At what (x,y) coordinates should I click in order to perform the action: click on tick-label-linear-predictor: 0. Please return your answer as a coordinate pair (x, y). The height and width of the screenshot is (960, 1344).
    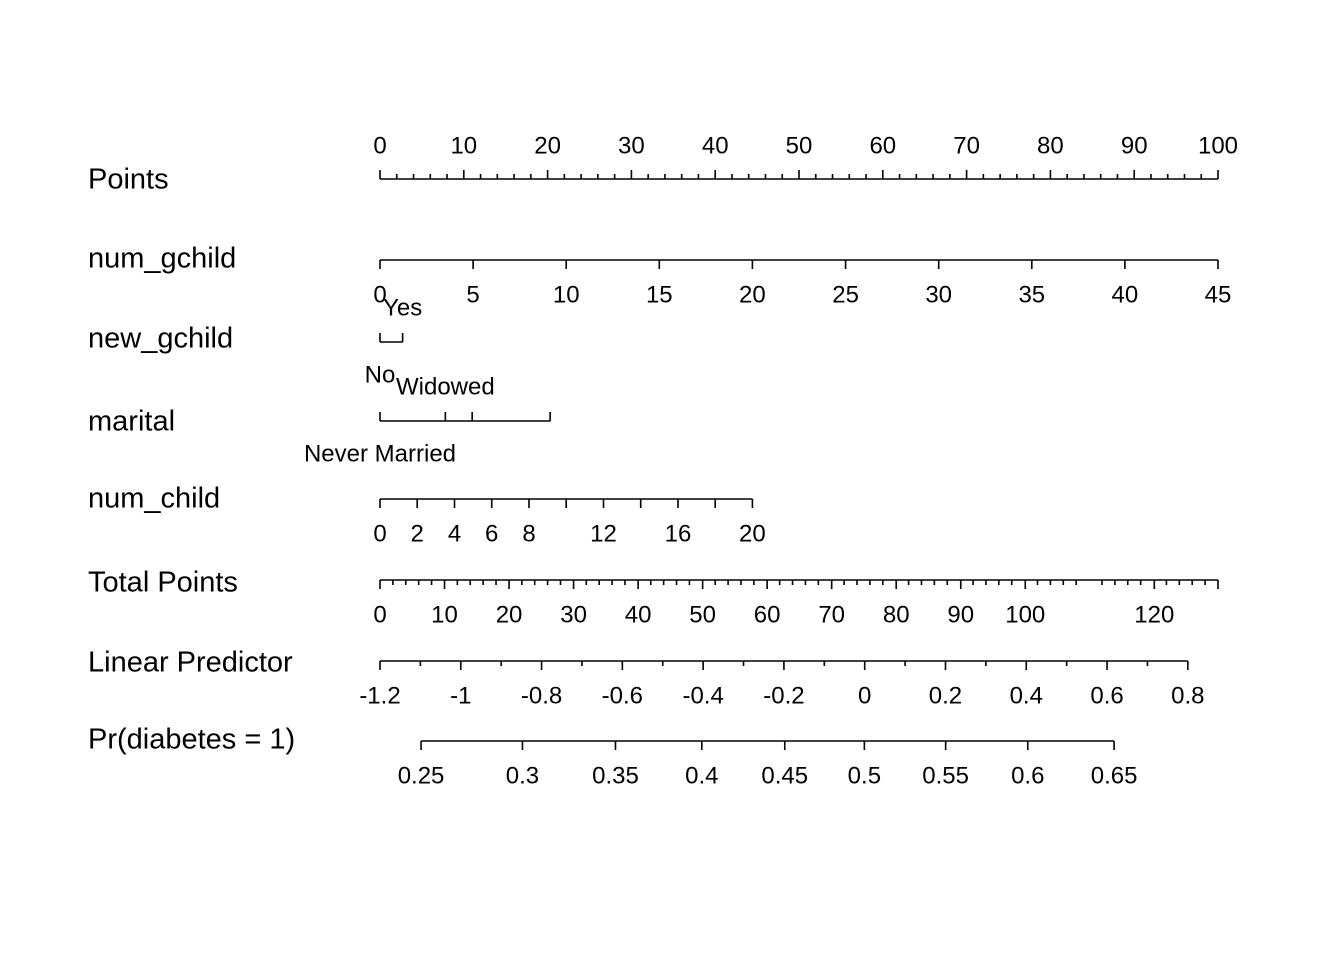
    Looking at the image, I should click on (864, 695).